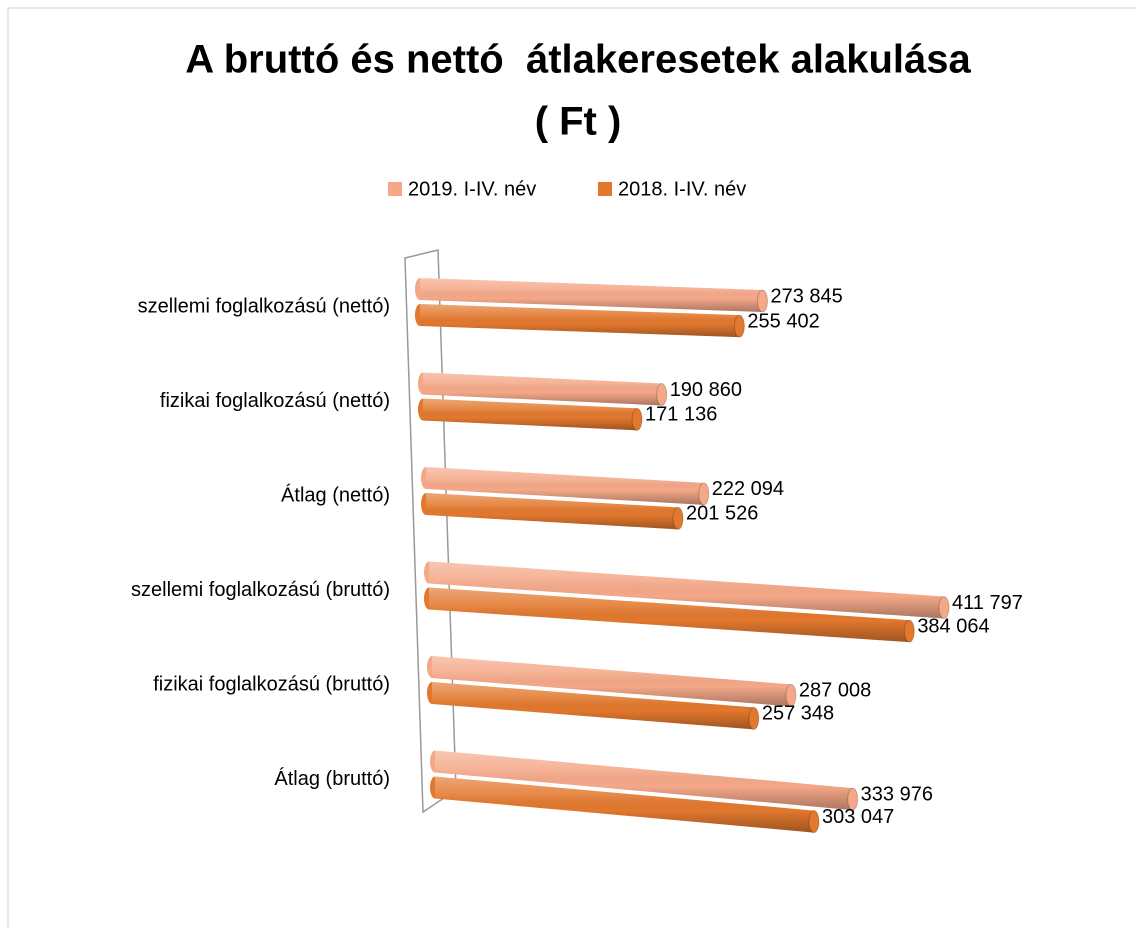  Describe the element at coordinates (897, 794) in the screenshot. I see `value-label: 333 976` at that location.